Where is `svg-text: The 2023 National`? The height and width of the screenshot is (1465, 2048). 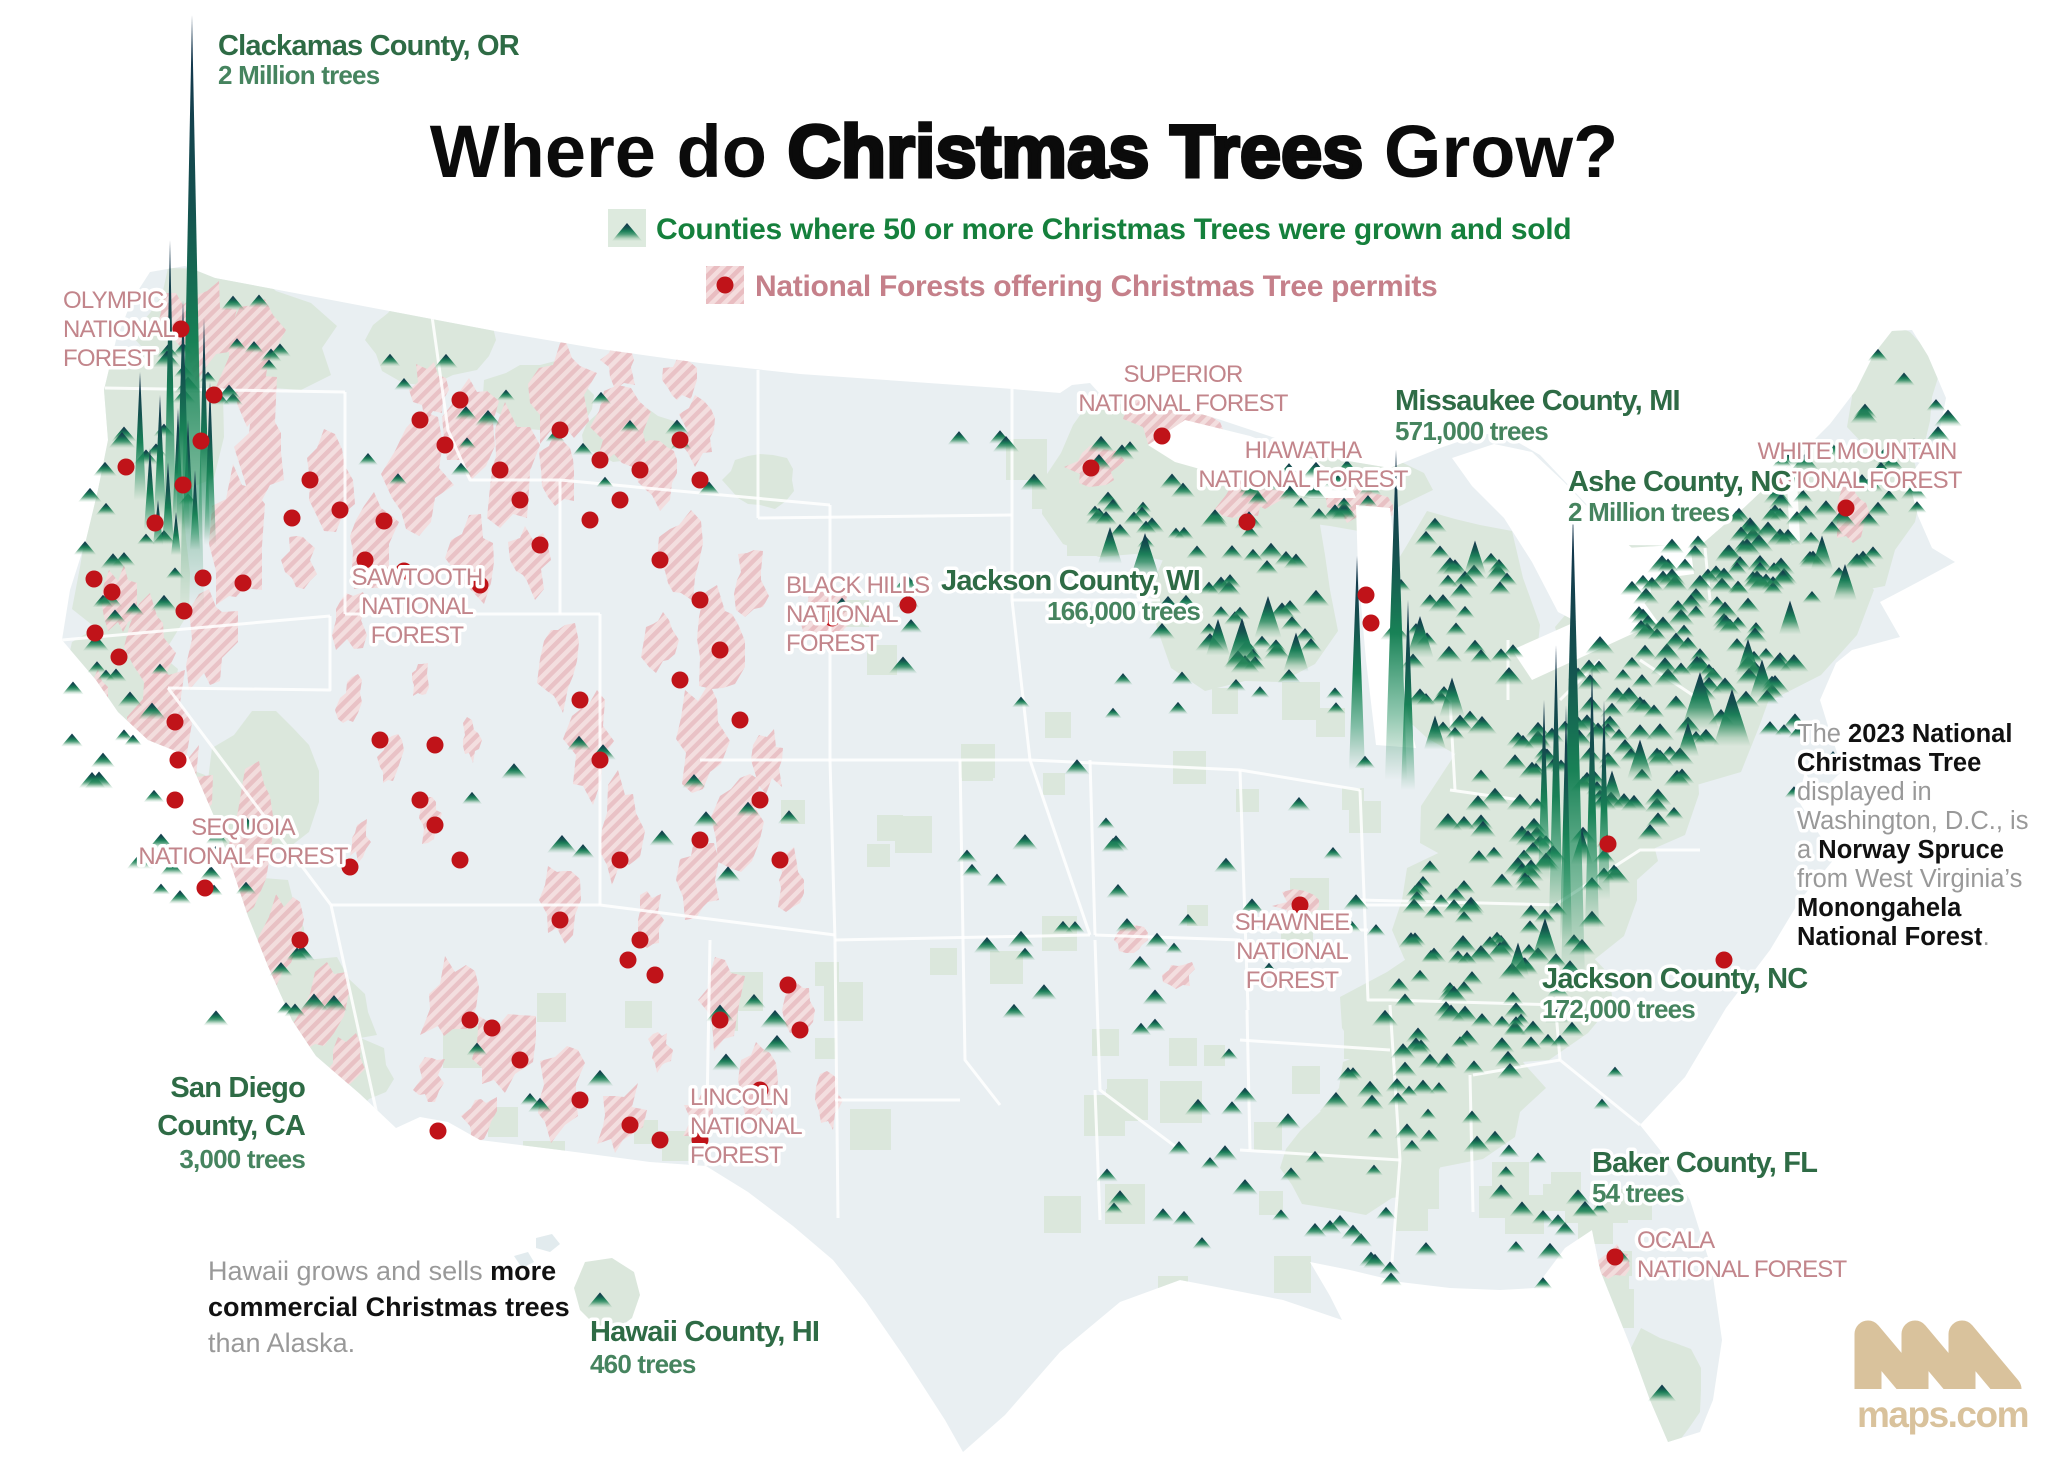 svg-text: The 2023 National is located at coordinates (1904, 734).